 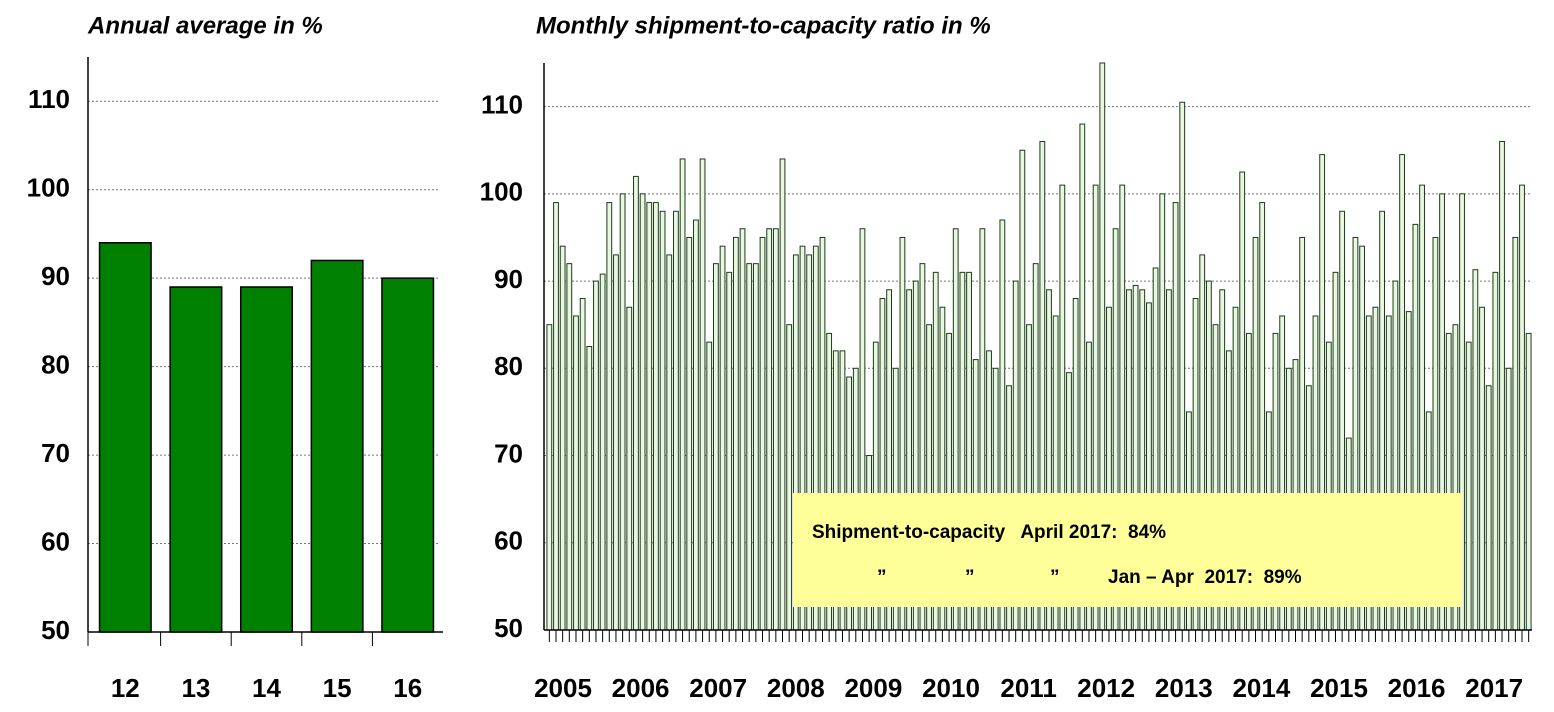 I want to click on x-tick-label: 2013, so click(x=1184, y=688).